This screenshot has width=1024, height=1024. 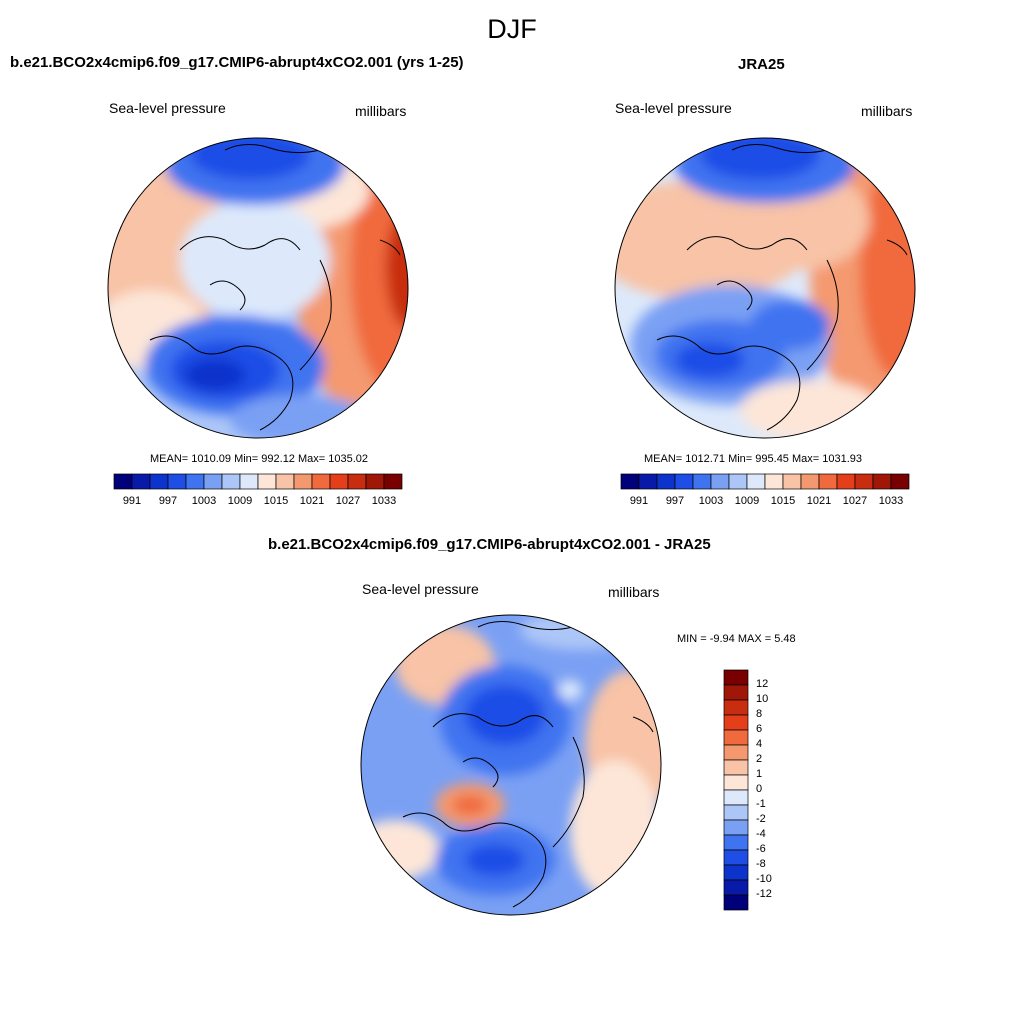 I want to click on diff-colorbar-tick-label: 12, so click(x=762, y=684).